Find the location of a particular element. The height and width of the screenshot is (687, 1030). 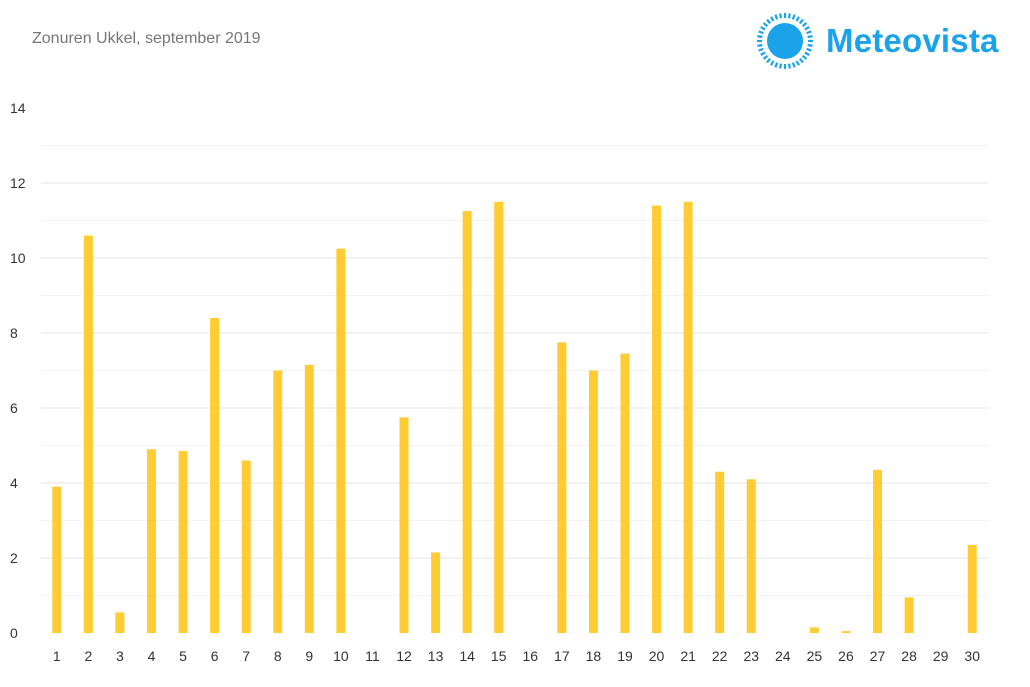

y-tick-label: 8 is located at coordinates (14, 333).